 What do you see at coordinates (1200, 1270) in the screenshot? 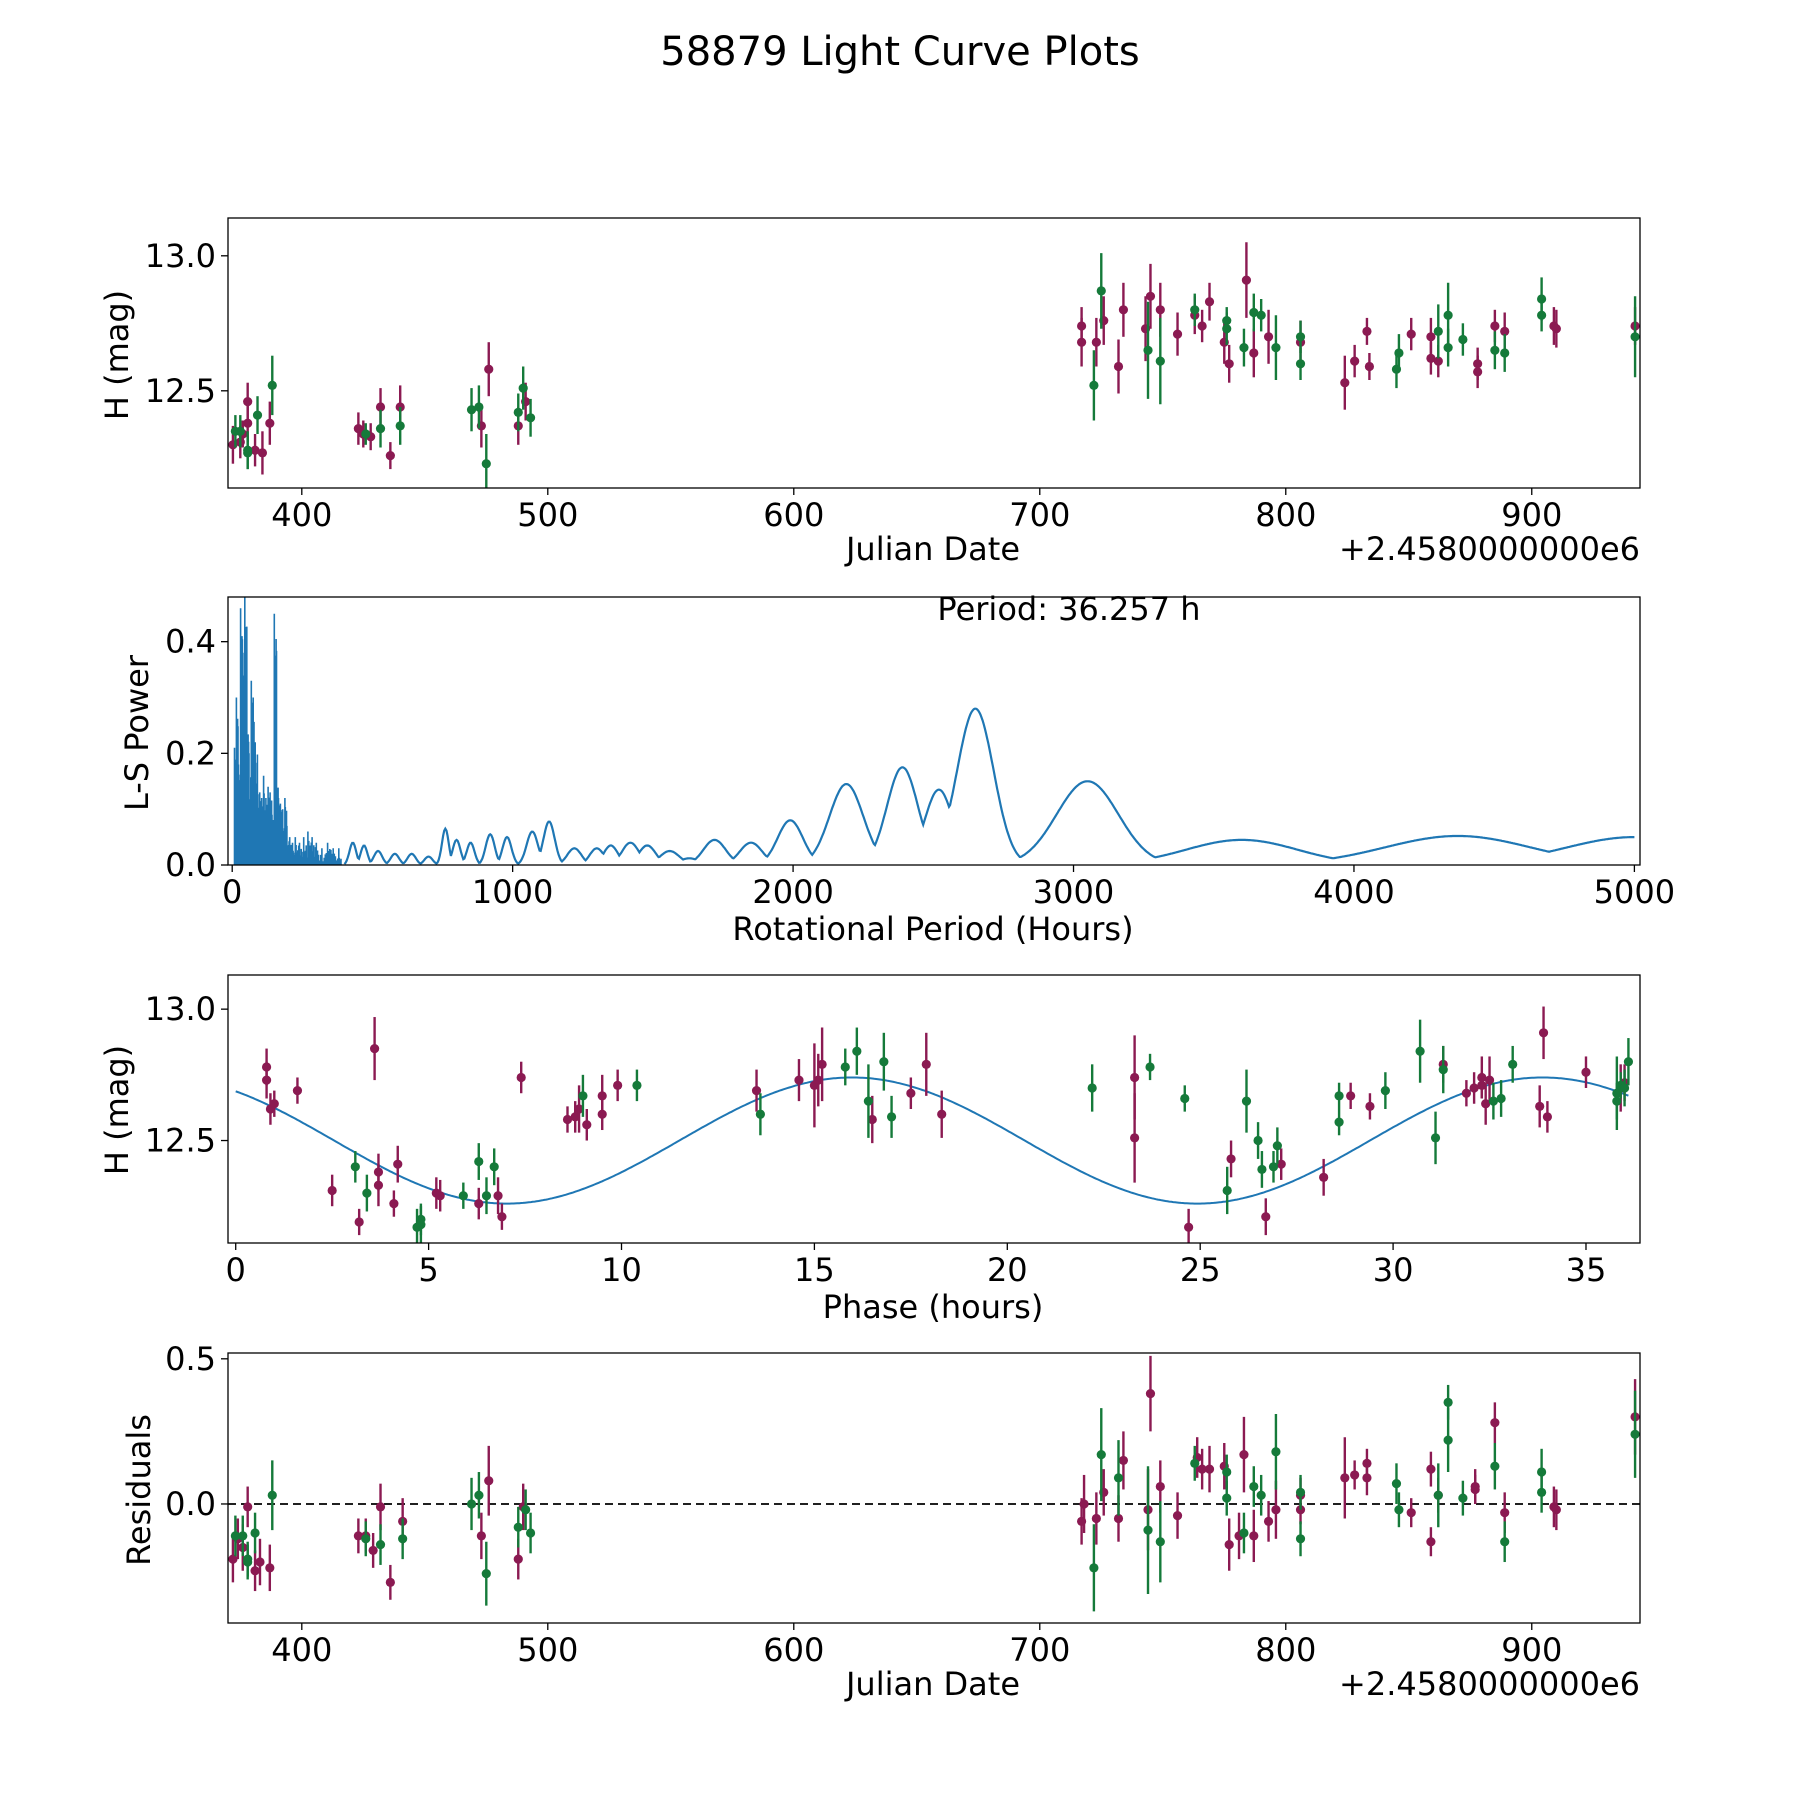
I see `phase-xtick-label: 25` at bounding box center [1200, 1270].